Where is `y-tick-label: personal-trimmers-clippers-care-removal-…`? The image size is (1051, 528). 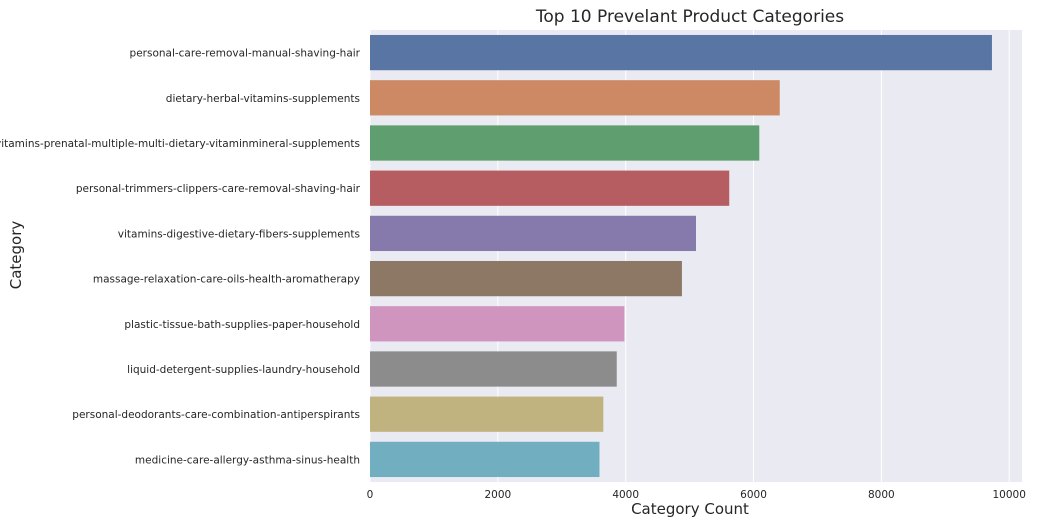
y-tick-label: personal-trimmers-clippers-care-removal-… is located at coordinates (218, 189).